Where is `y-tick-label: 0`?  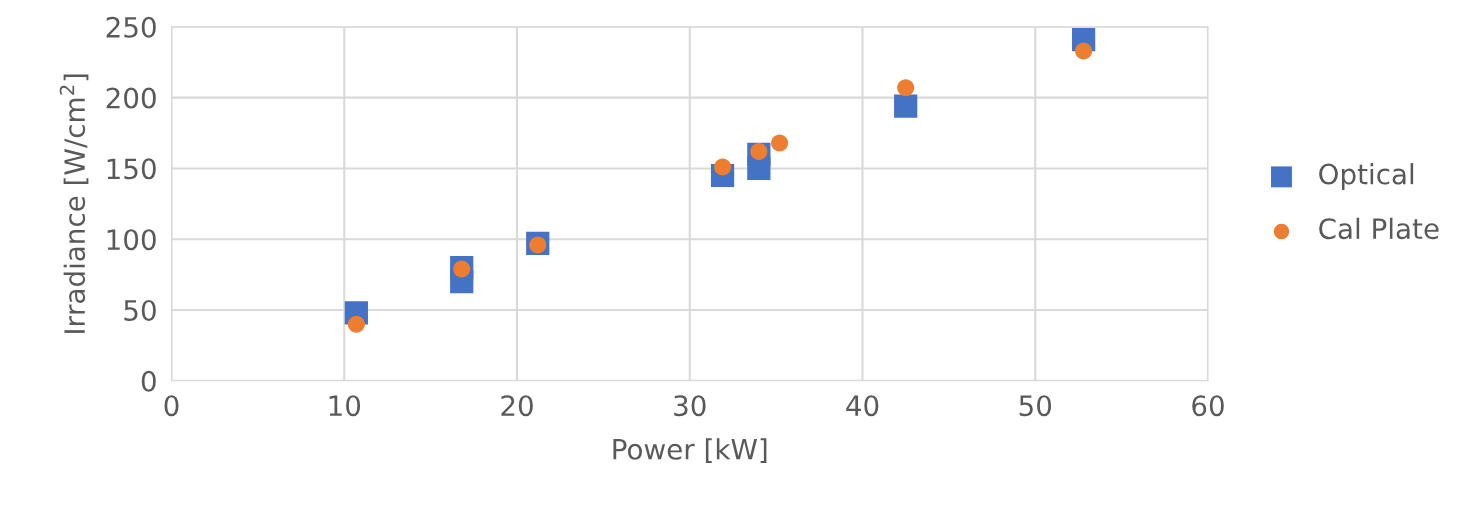 y-tick-label: 0 is located at coordinates (148, 381).